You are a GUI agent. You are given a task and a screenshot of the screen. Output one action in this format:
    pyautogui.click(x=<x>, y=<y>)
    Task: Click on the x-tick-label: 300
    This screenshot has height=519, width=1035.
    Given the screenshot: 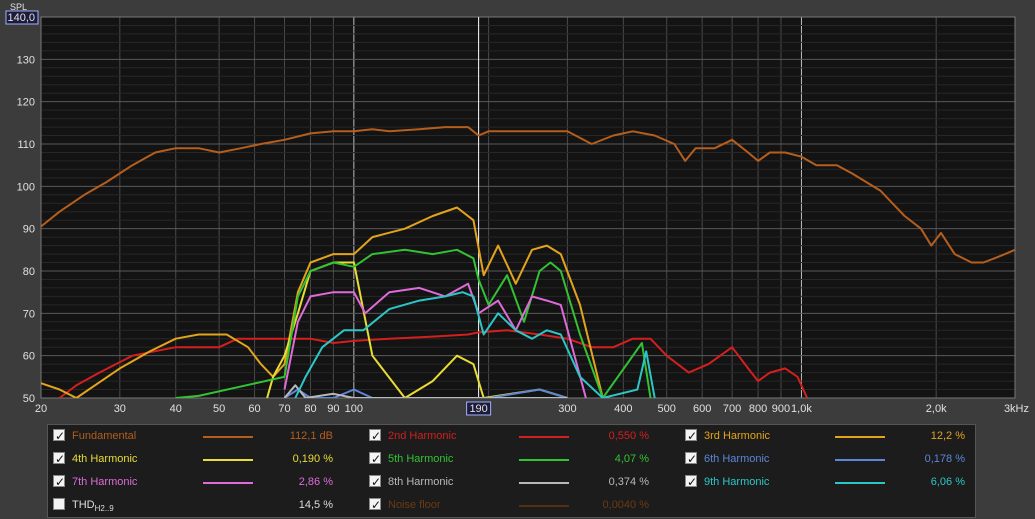 What is the action you would take?
    pyautogui.click(x=567, y=409)
    